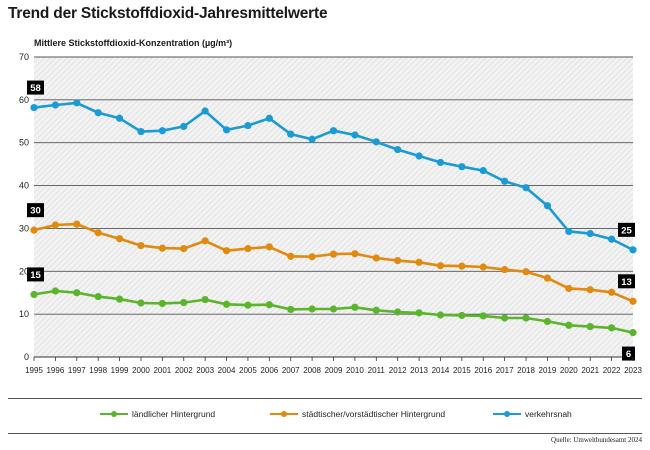 The height and width of the screenshot is (450, 650). What do you see at coordinates (119, 299) in the screenshot?
I see `data-point-2-1999` at bounding box center [119, 299].